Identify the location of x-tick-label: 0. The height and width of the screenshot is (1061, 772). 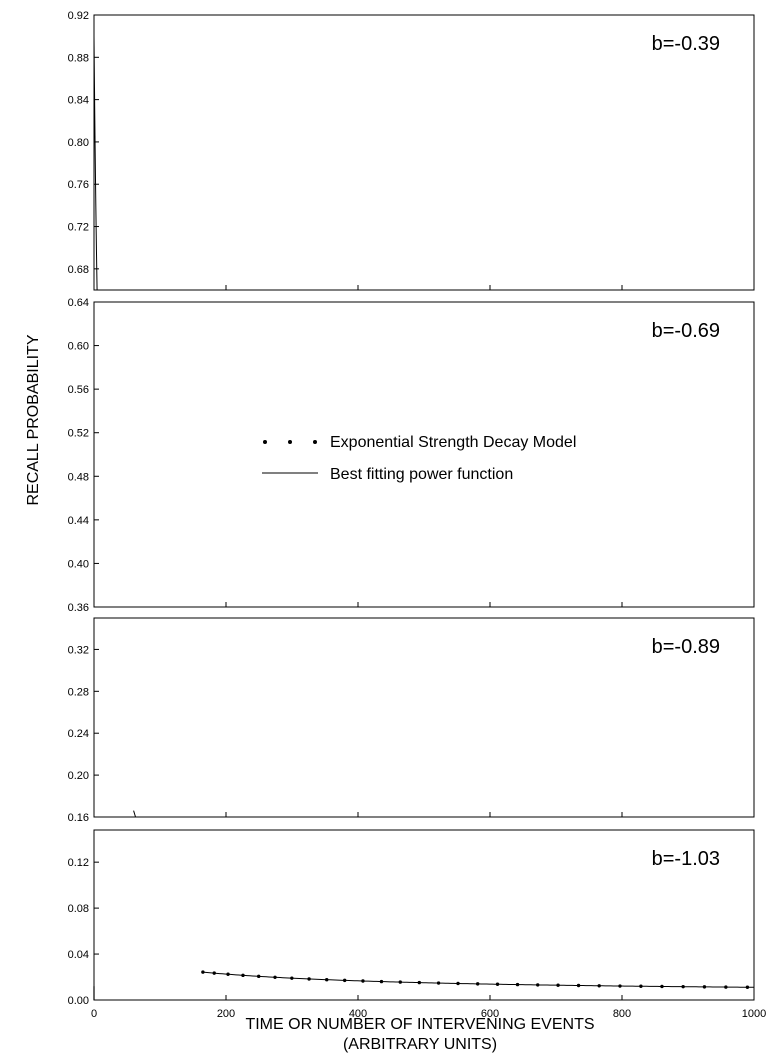
(94, 1014).